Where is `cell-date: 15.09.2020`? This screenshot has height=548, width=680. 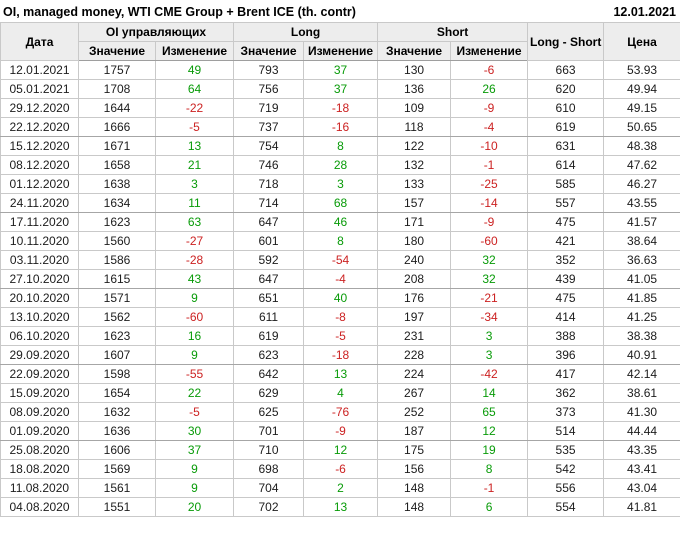
cell-date: 15.09.2020 is located at coordinates (39, 393).